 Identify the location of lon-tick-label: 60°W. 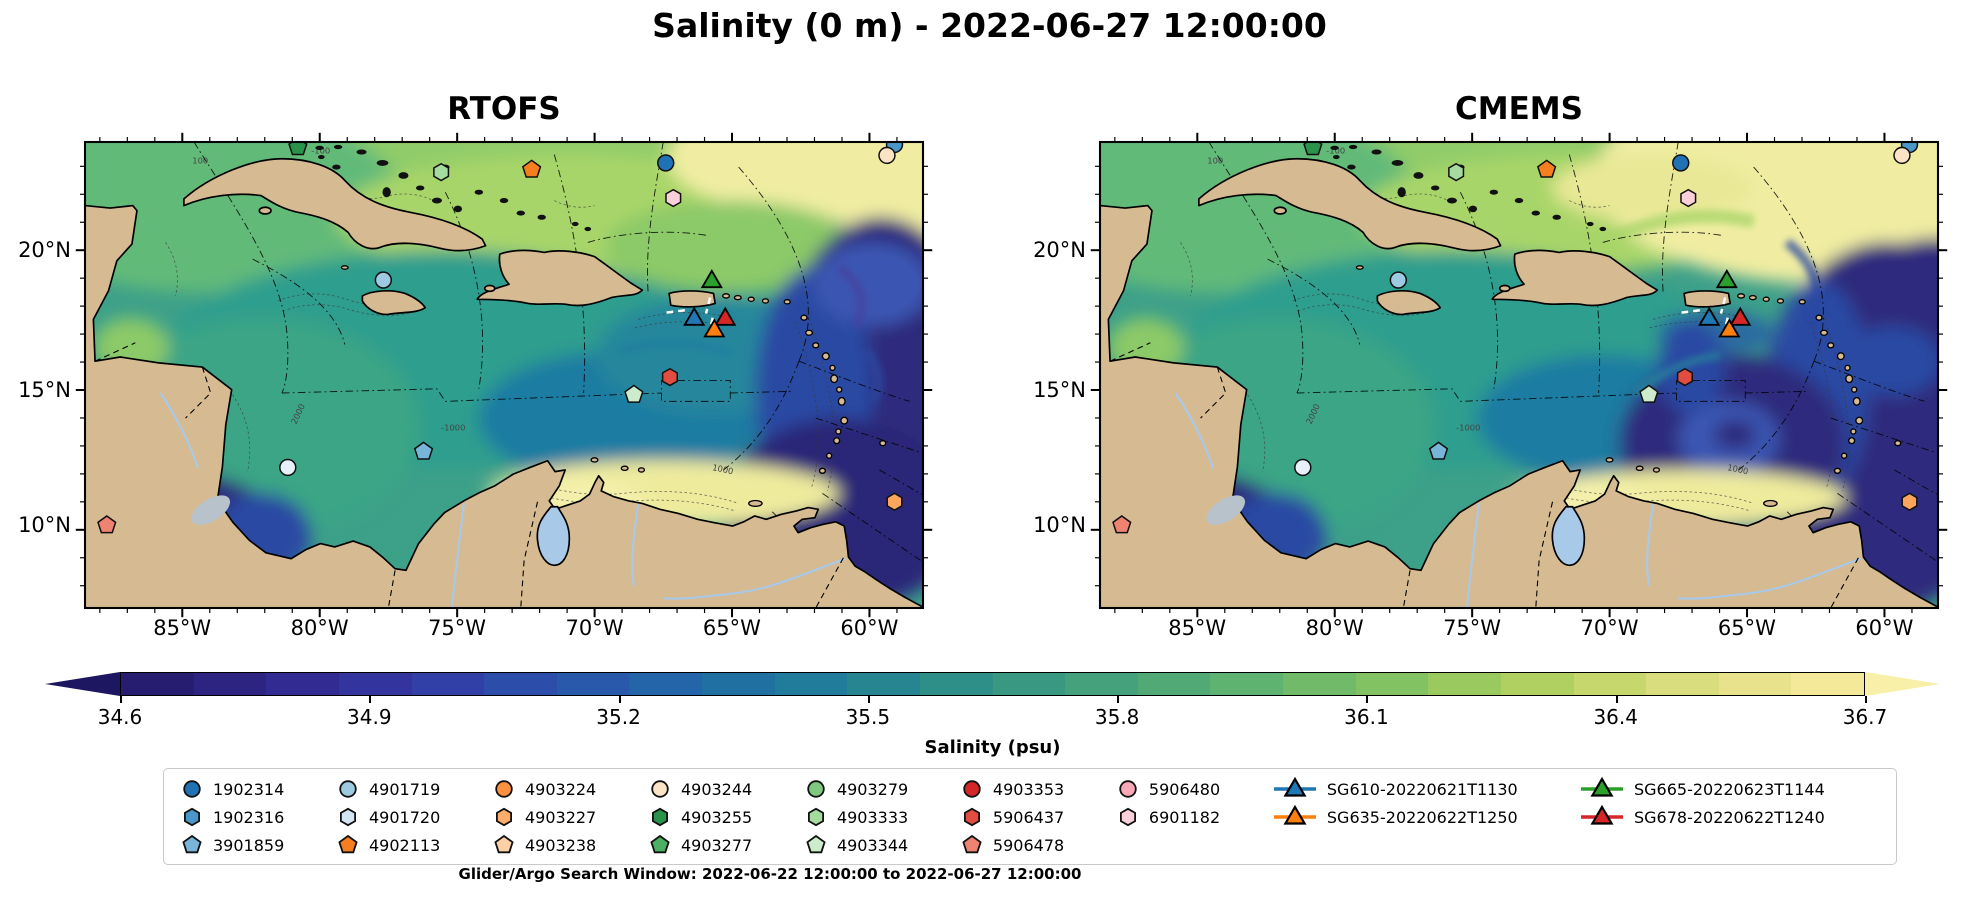
(869, 628).